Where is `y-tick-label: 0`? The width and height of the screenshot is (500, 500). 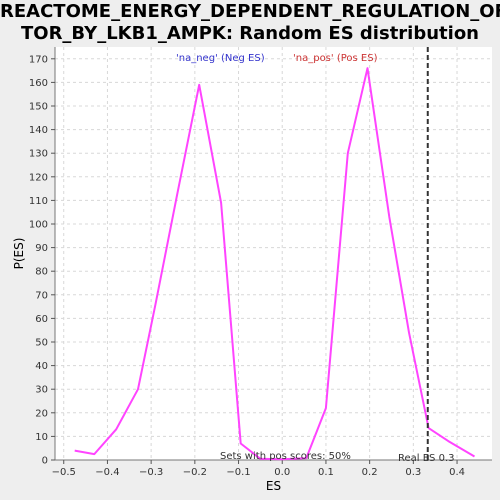
y-tick-label: 0 is located at coordinates (45, 461).